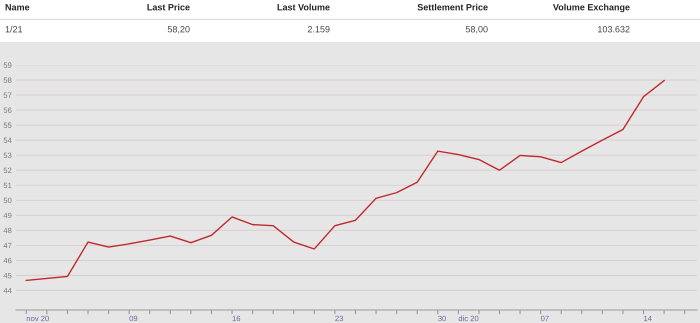  Describe the element at coordinates (18, 7) in the screenshot. I see `text: Name` at that location.